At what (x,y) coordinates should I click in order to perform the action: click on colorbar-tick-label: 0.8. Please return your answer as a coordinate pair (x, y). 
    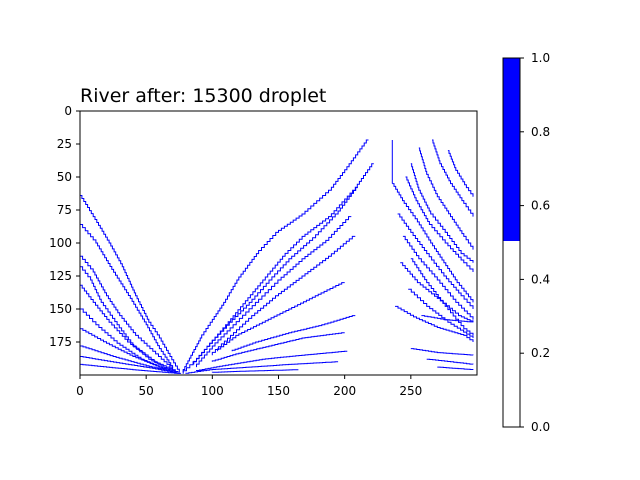
    Looking at the image, I should click on (540, 132).